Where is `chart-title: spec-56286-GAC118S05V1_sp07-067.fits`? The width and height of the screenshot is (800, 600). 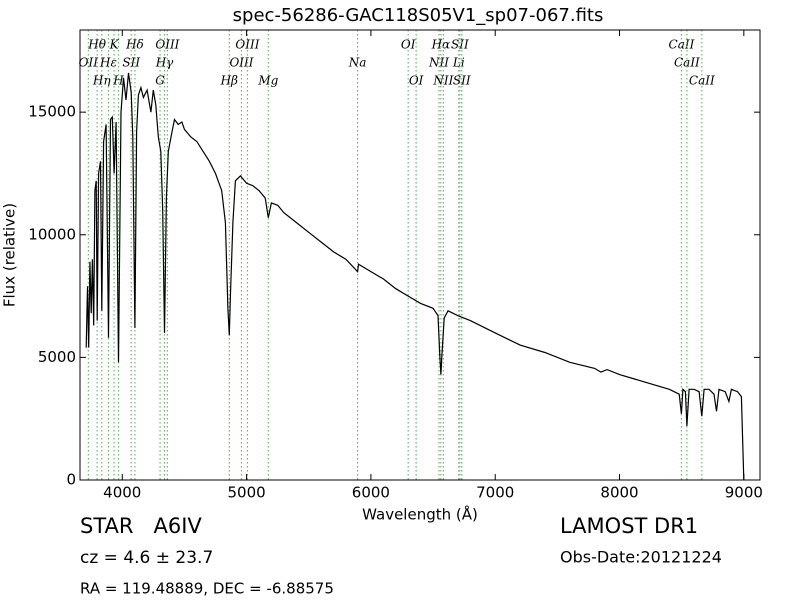
chart-title: spec-56286-GAC118S05V1_sp07-067.fits is located at coordinates (418, 15).